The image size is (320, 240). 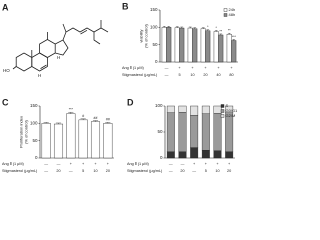 I want to click on x-tick-label: 40, so click(x=218, y=75).